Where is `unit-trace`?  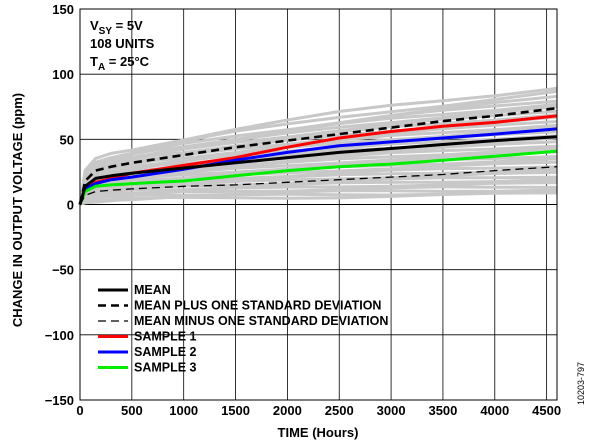
unit-trace is located at coordinates (318, 198).